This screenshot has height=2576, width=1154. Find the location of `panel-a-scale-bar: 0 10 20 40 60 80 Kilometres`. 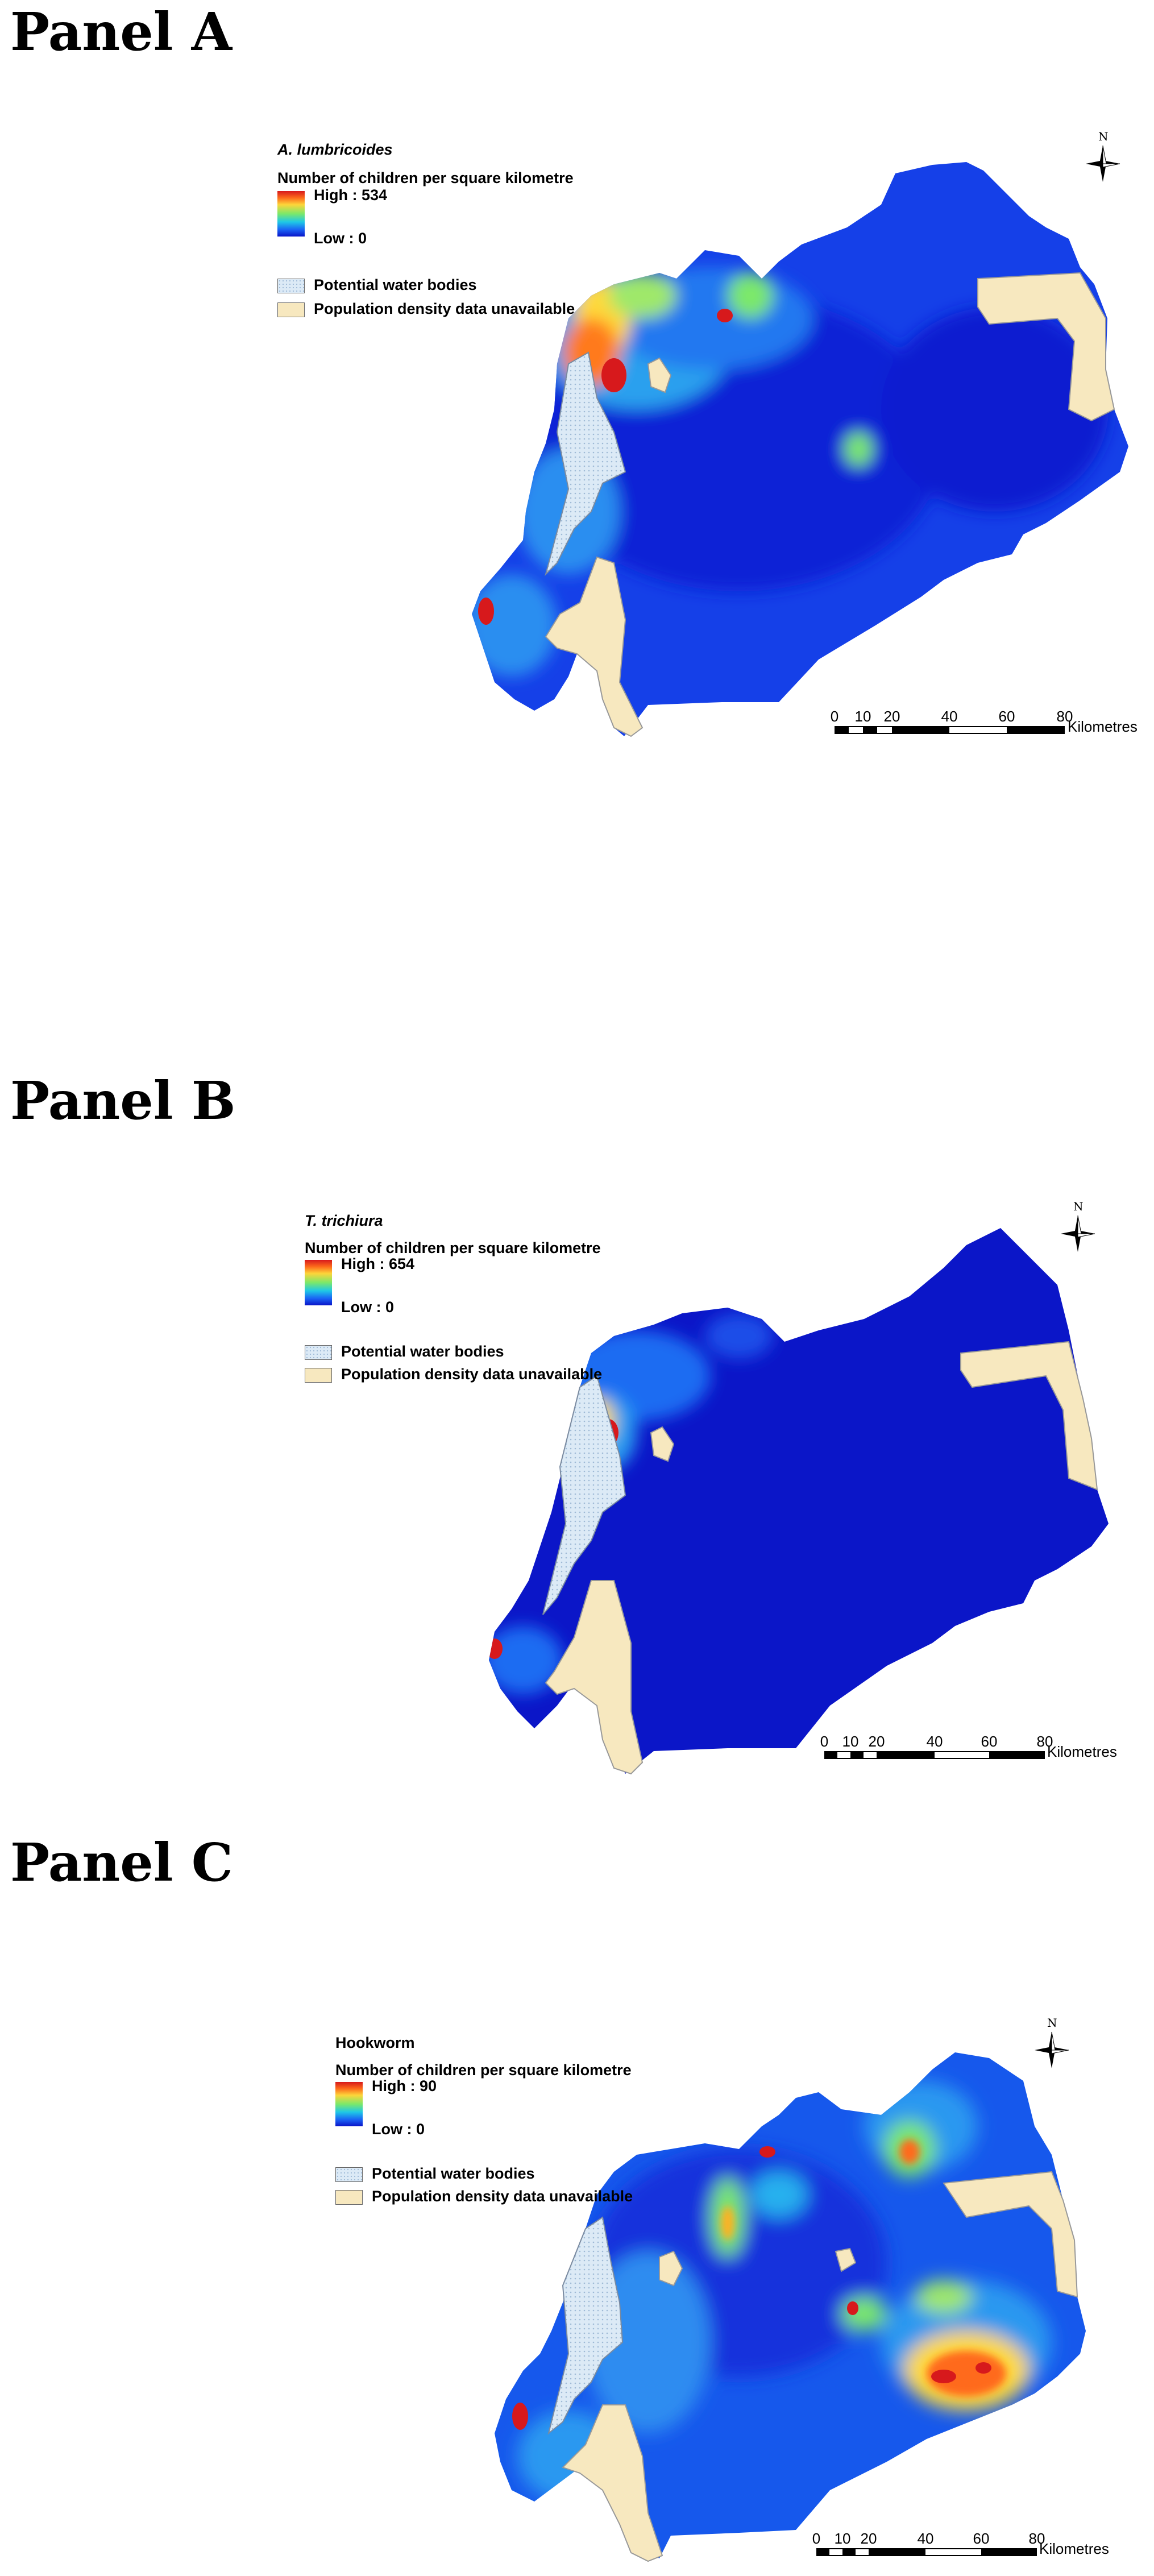

panel-a-scale-bar: 0 10 20 40 60 80 Kilometres is located at coordinates (984, 721).